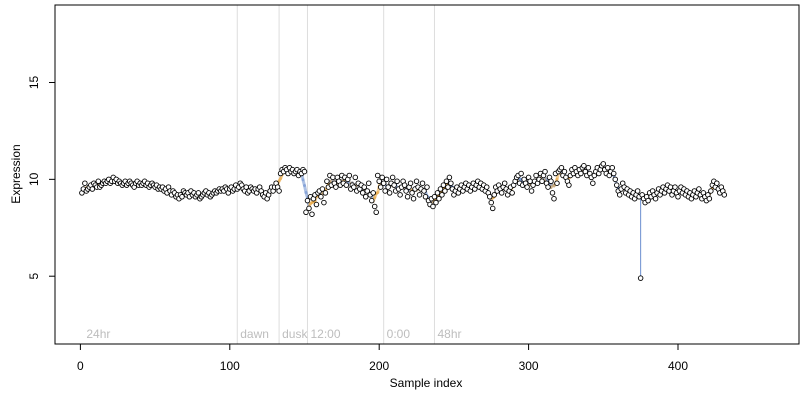 The width and height of the screenshot is (800, 400). Describe the element at coordinates (678, 366) in the screenshot. I see `x-tick-label: 400` at that location.